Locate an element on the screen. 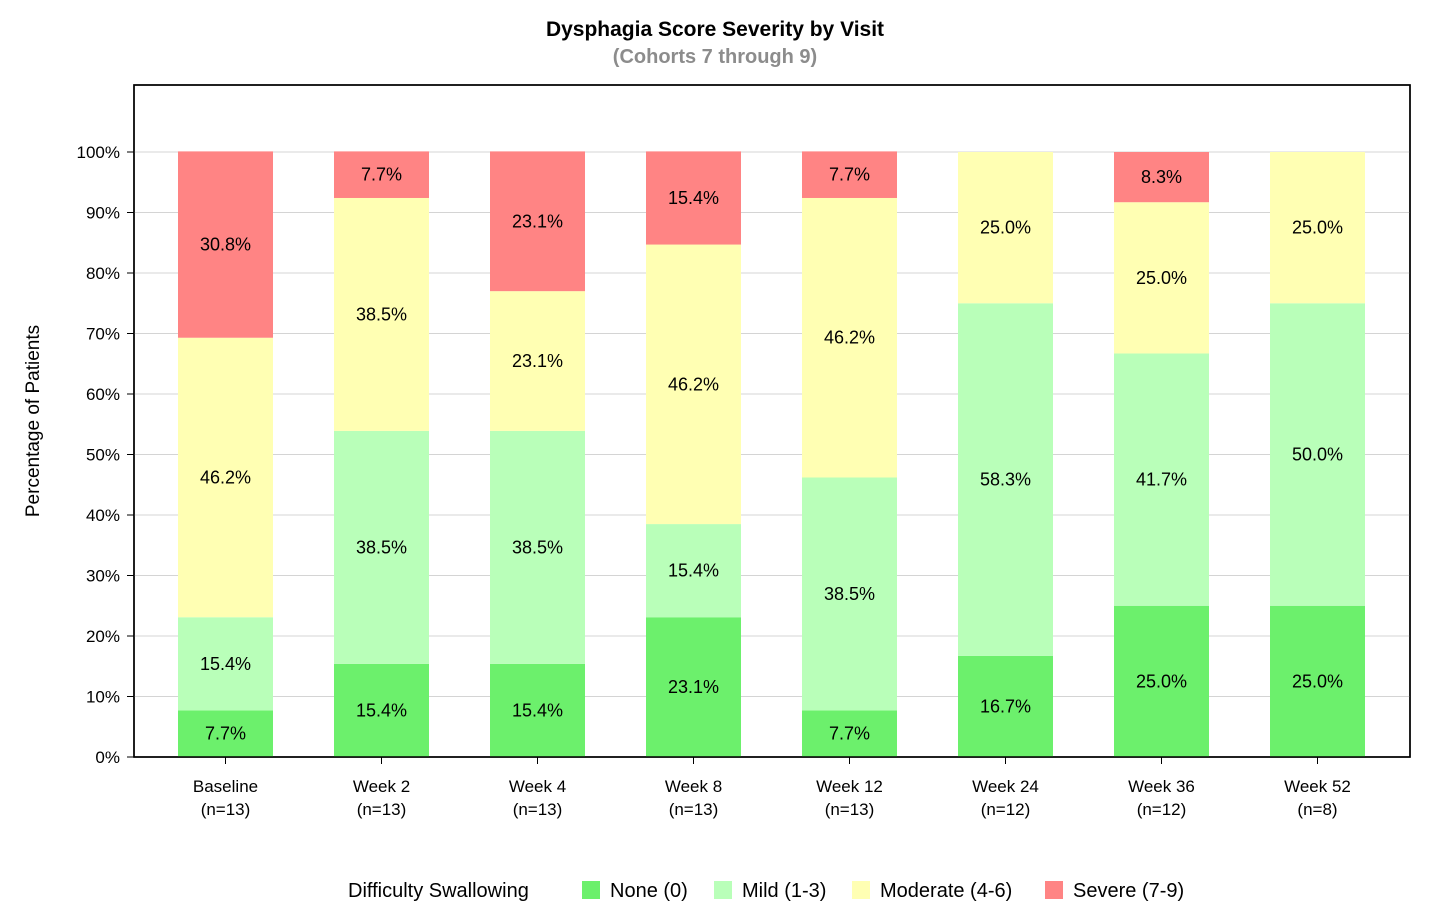 This screenshot has width=1430, height=922. legend-label: Moderate (4-6) is located at coordinates (946, 891).